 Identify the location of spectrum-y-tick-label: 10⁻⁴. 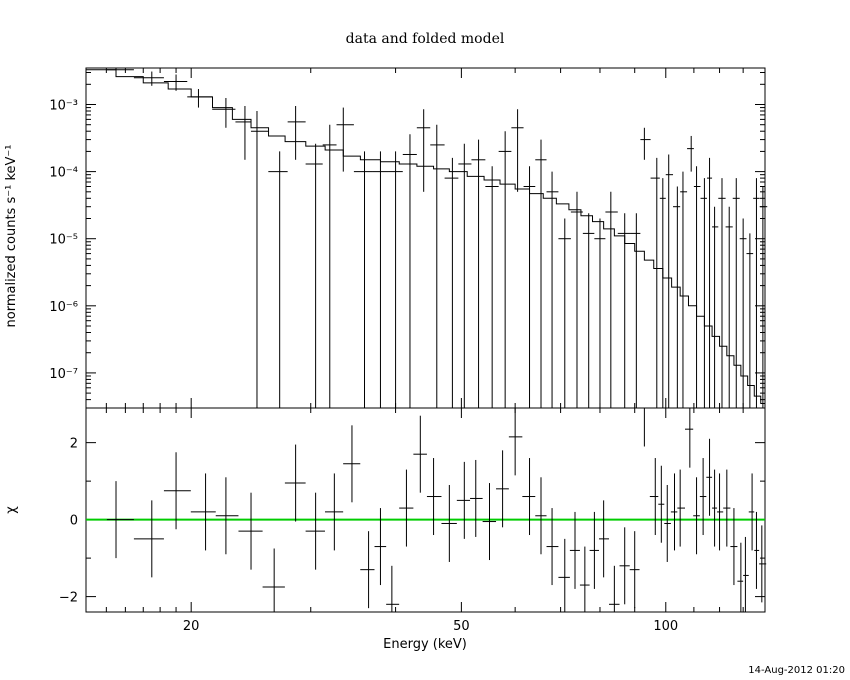
(63, 173).